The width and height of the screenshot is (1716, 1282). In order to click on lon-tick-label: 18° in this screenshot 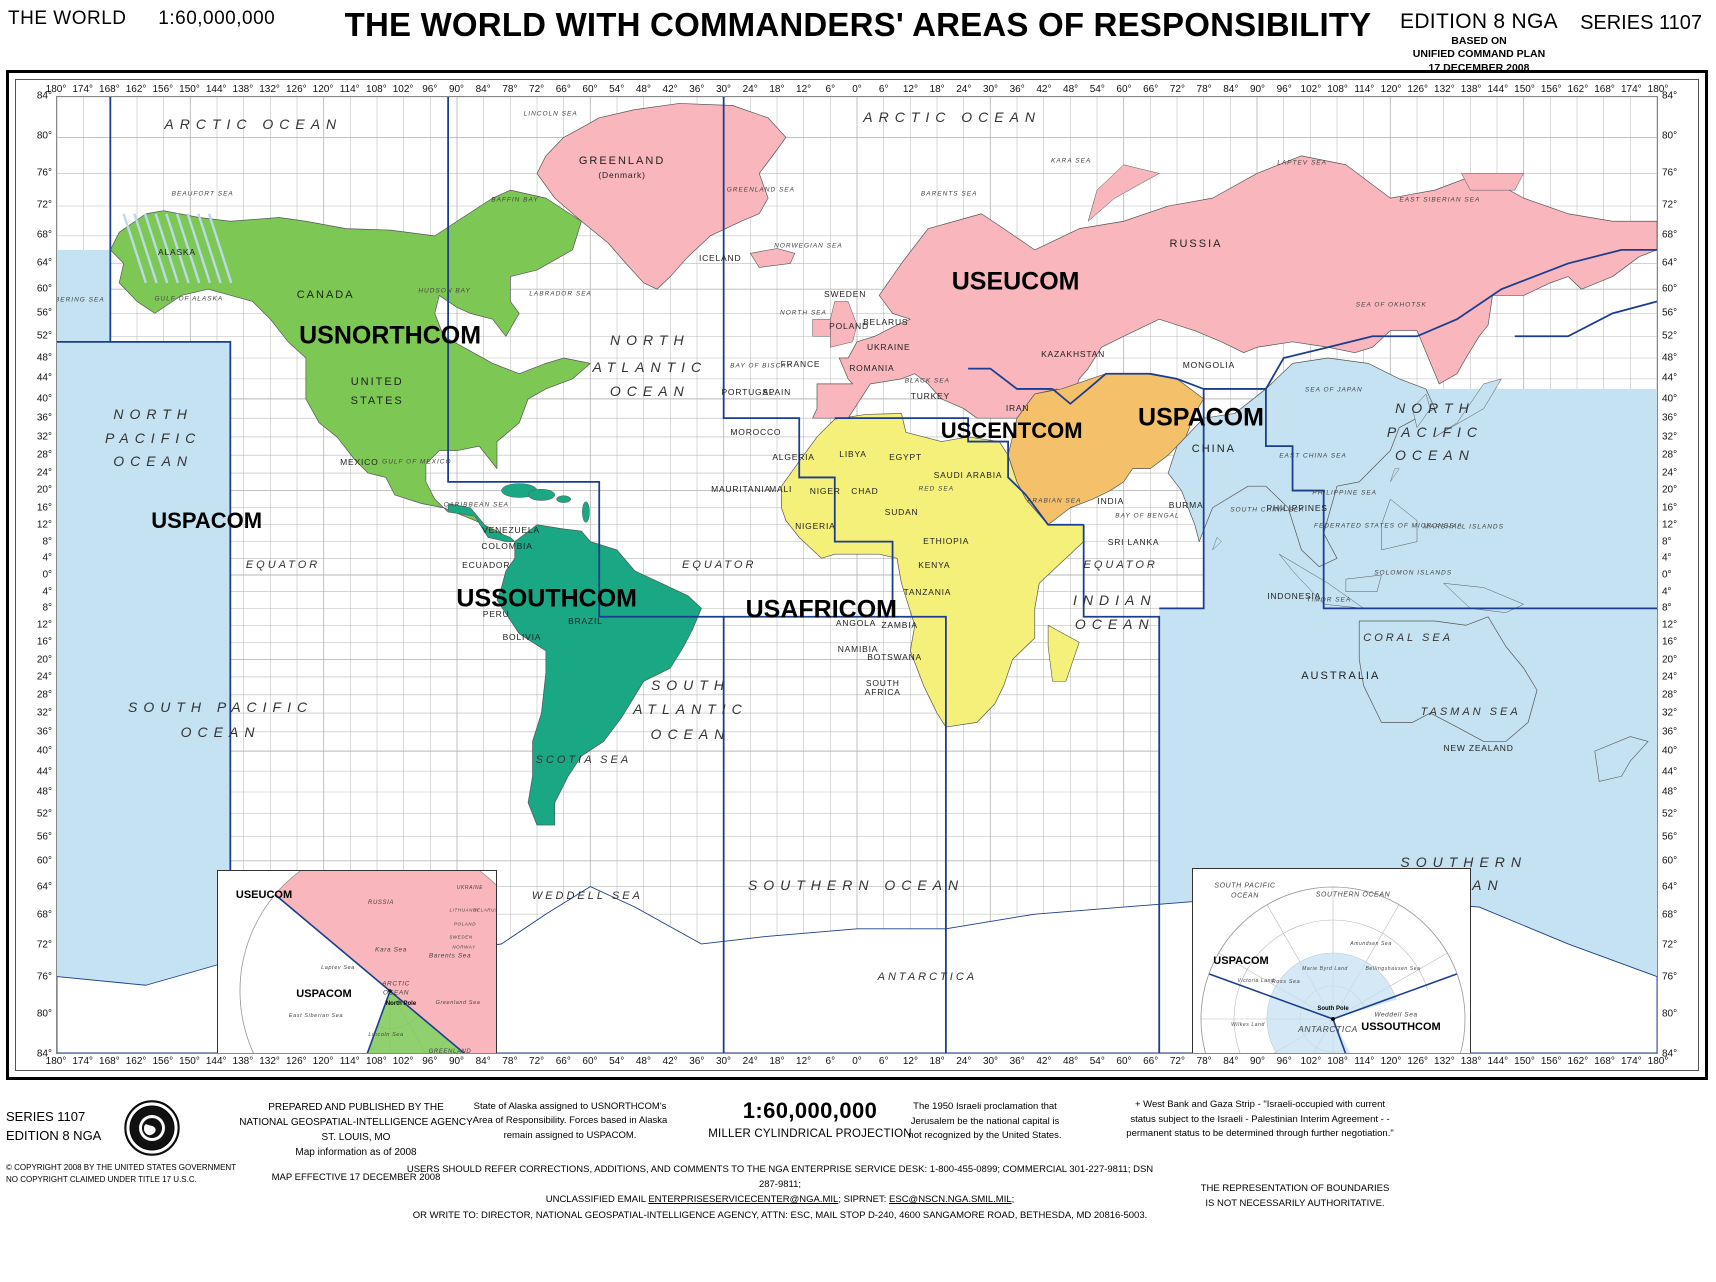, I will do `click(777, 89)`.